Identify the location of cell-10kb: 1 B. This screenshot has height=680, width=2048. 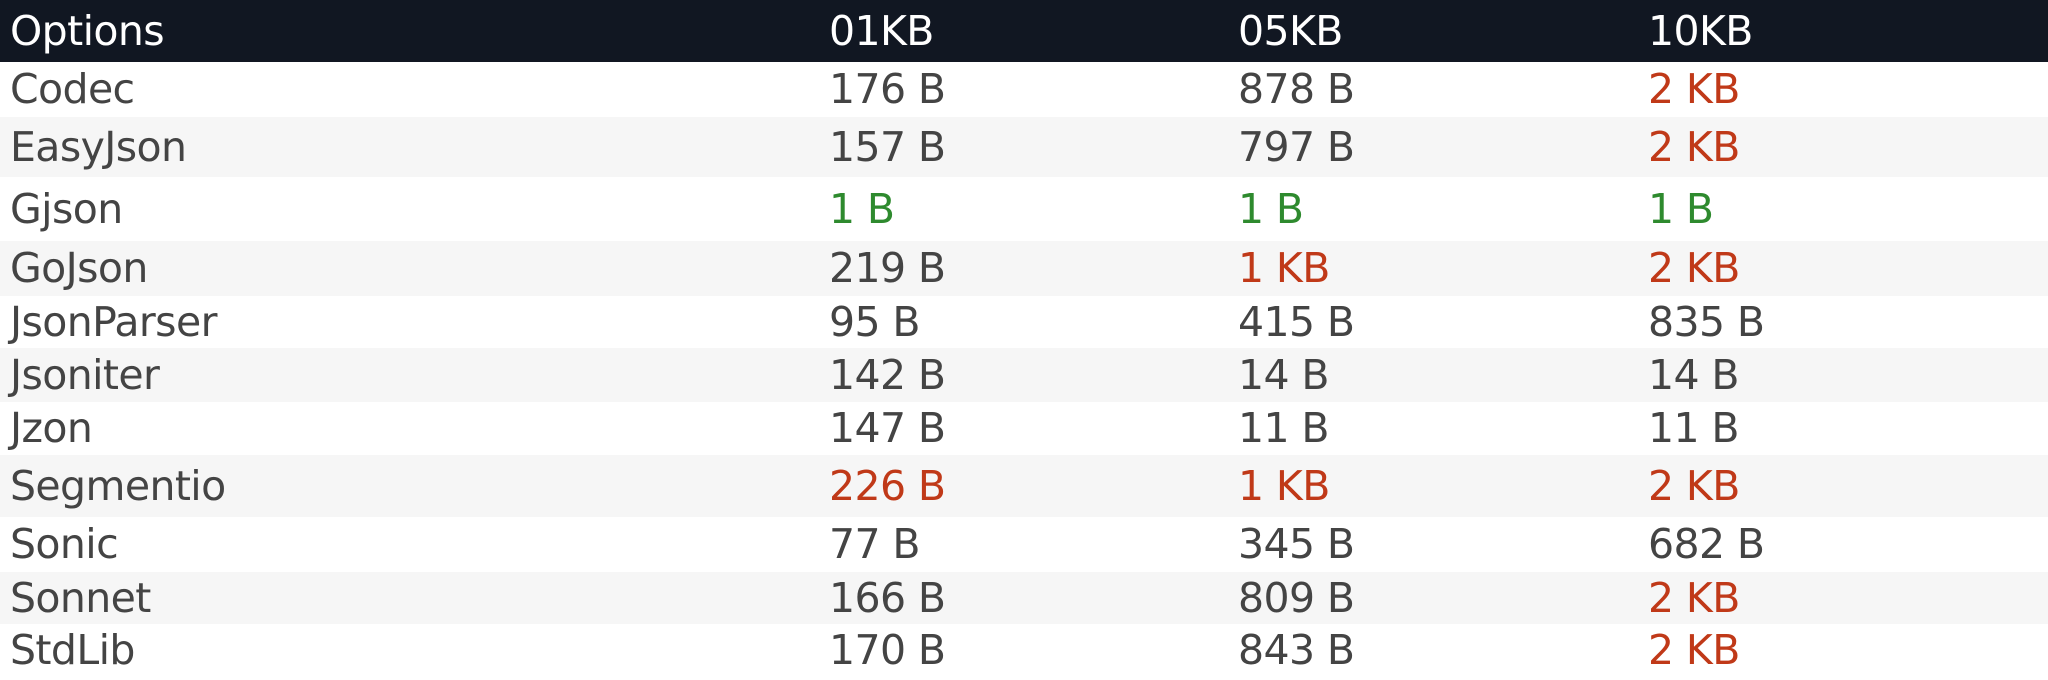
(1681, 208).